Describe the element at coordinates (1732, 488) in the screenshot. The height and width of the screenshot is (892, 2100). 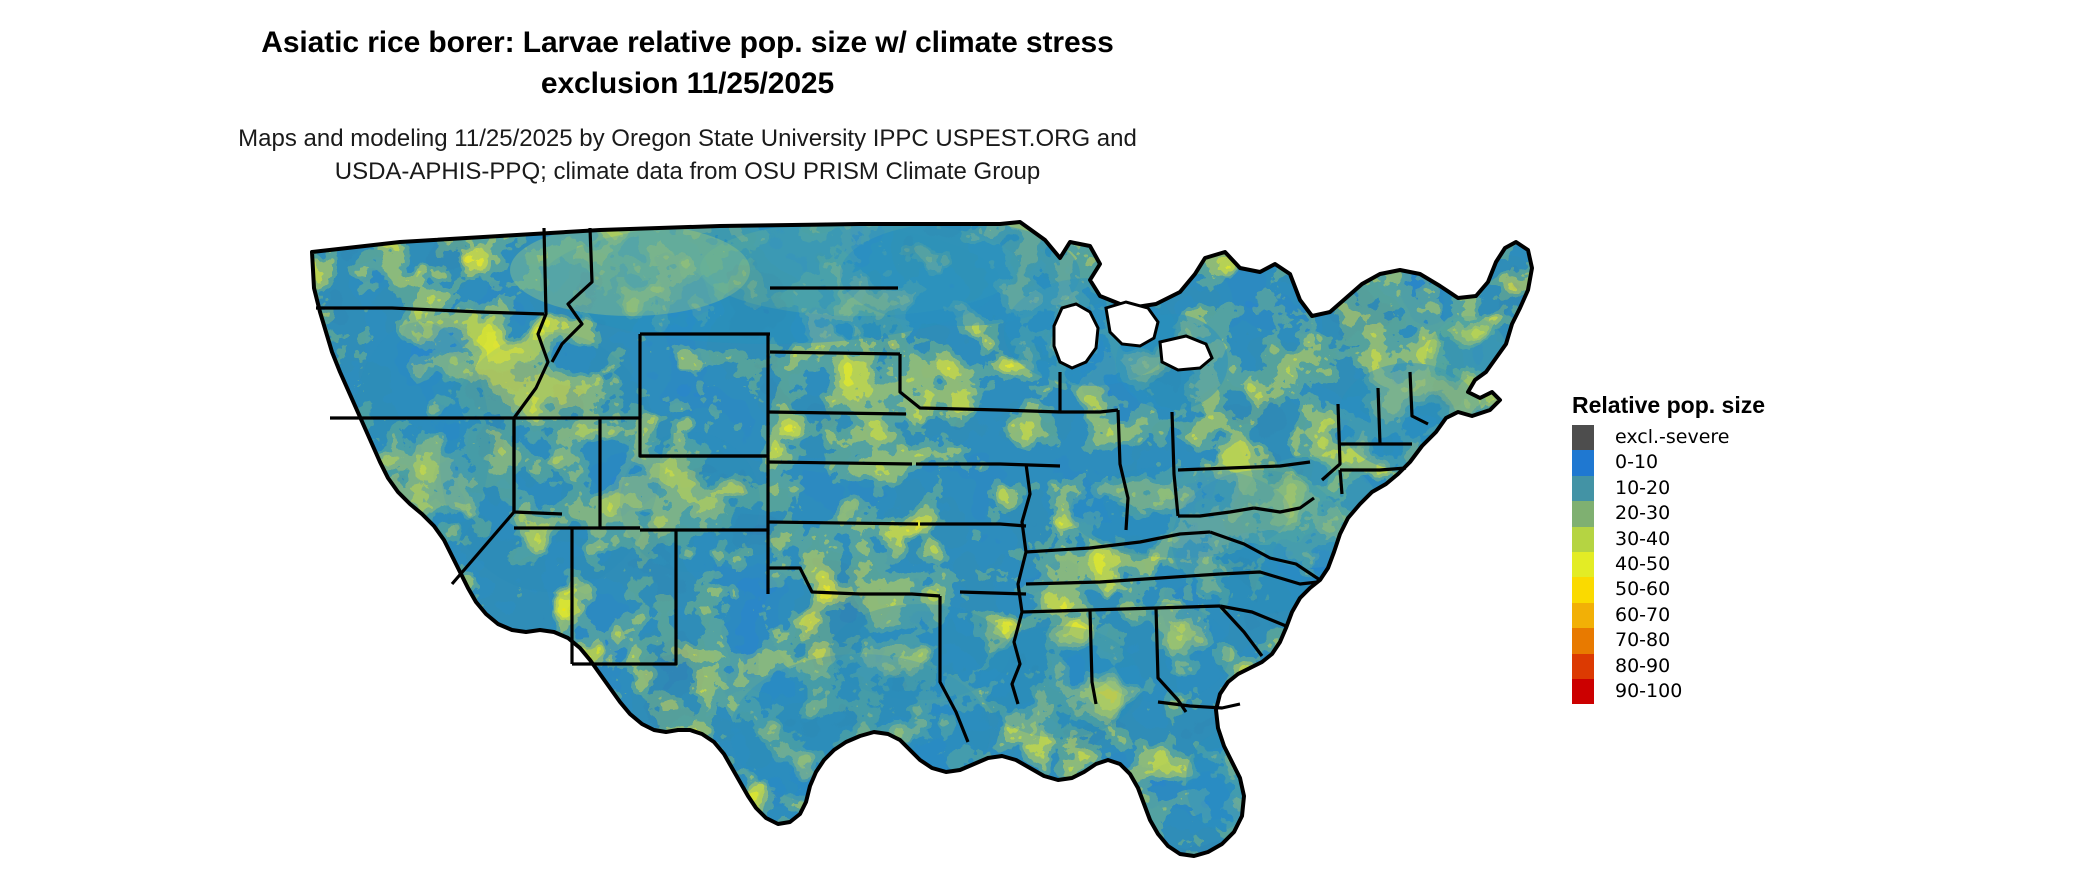
I see `legend-row: 10-20` at that location.